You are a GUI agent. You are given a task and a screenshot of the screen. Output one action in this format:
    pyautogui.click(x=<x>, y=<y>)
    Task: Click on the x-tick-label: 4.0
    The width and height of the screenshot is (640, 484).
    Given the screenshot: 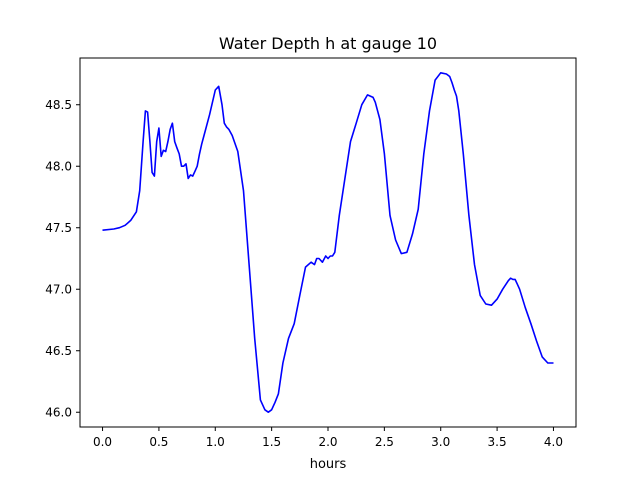 What is the action you would take?
    pyautogui.click(x=553, y=442)
    